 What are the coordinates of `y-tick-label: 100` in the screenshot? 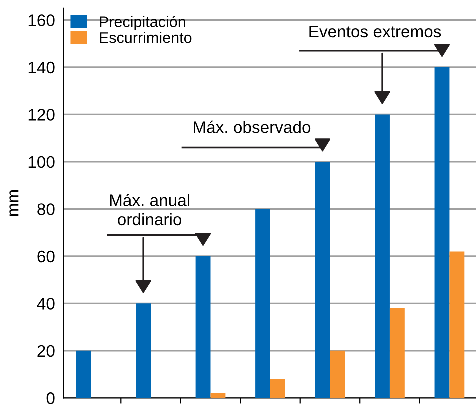 It's located at (41, 162).